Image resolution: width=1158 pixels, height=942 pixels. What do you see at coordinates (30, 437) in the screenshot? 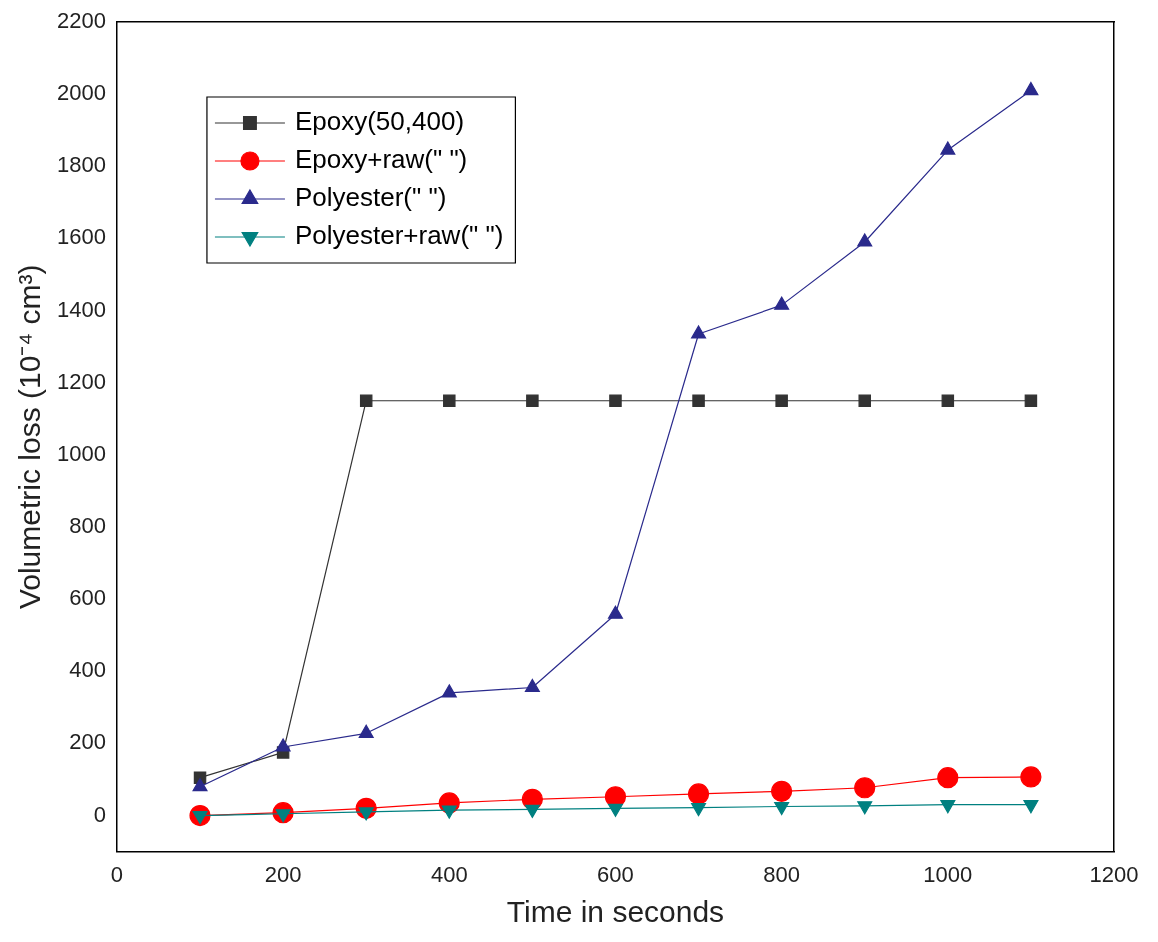
I see `y-axis-title: Volumetric loss (10⁻⁴ cm³)` at bounding box center [30, 437].